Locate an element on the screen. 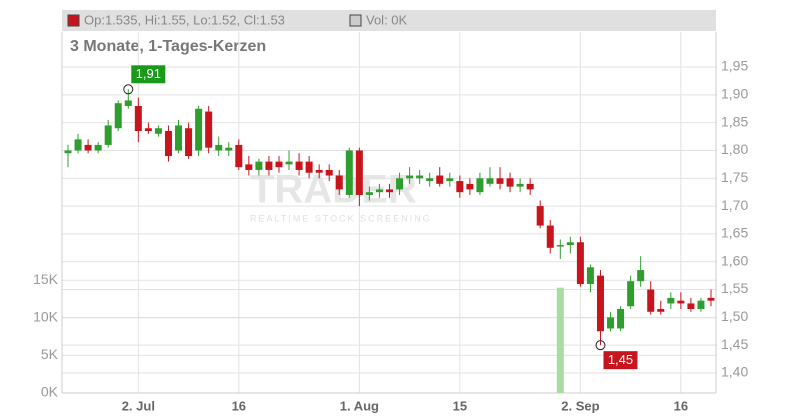 This screenshot has width=800, height=420. y-tick-label: 1,70 is located at coordinates (734, 205).